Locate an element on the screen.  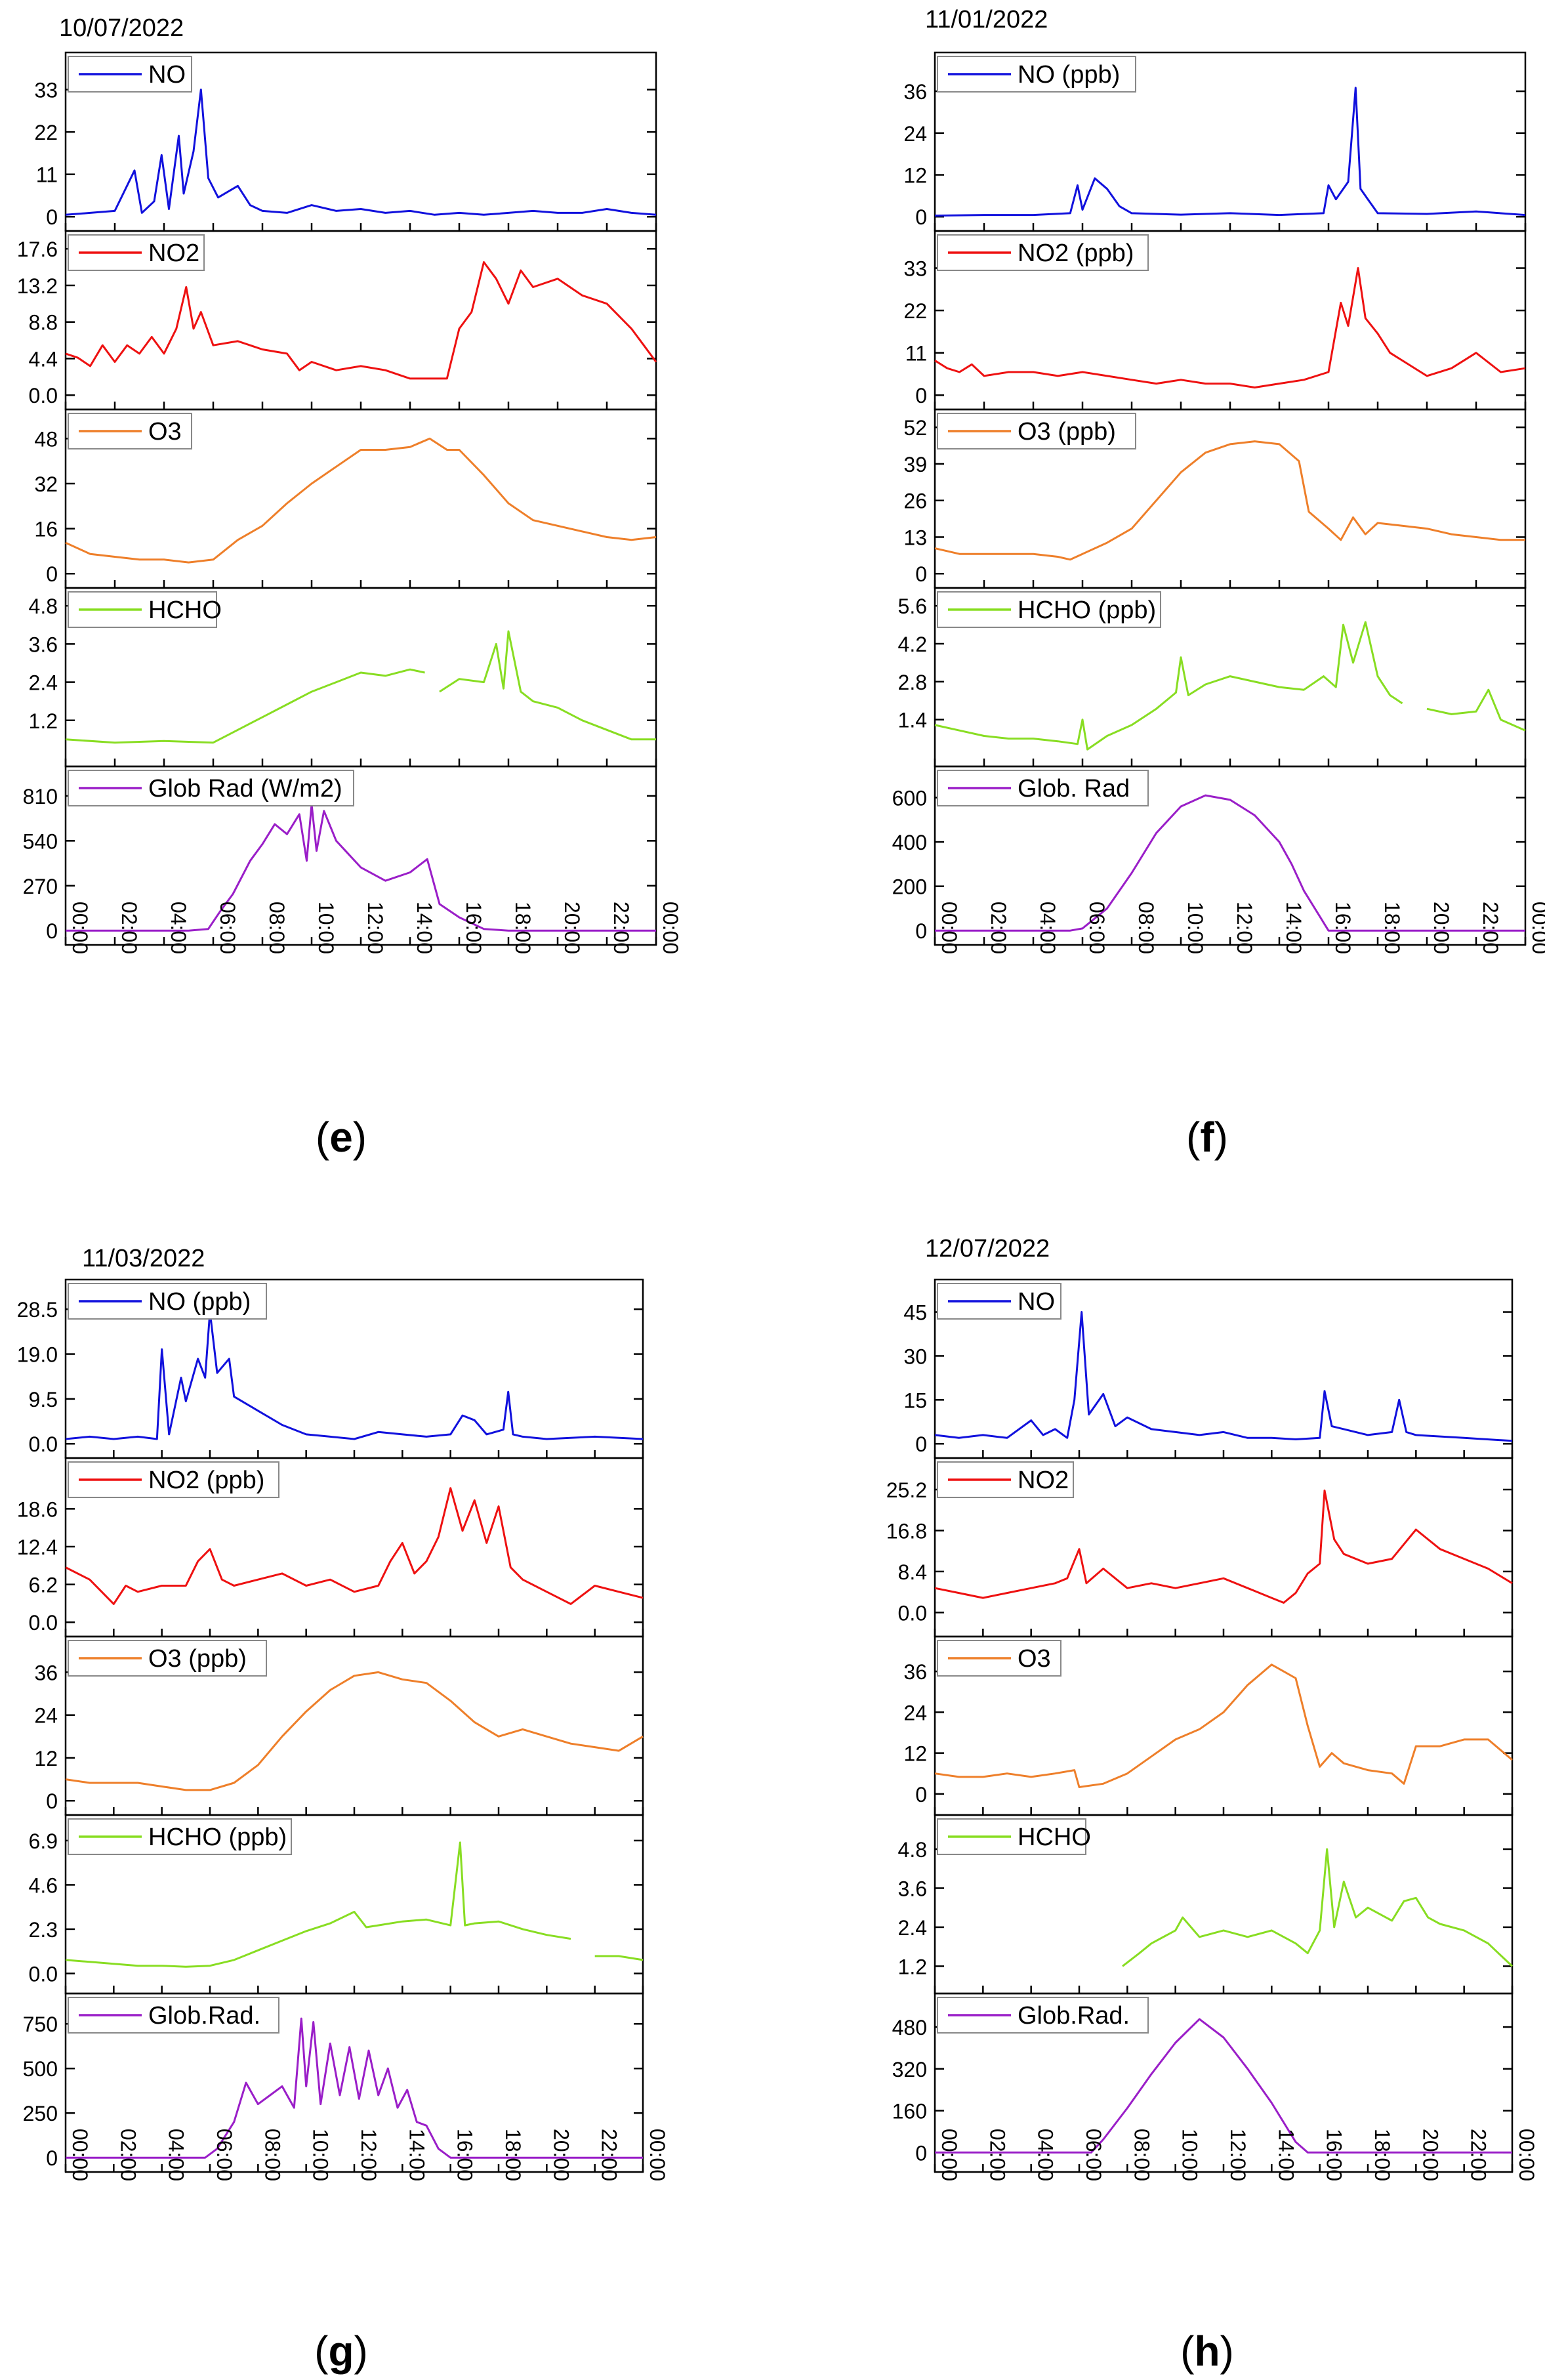
y-tick-label: 810 is located at coordinates (40, 796).